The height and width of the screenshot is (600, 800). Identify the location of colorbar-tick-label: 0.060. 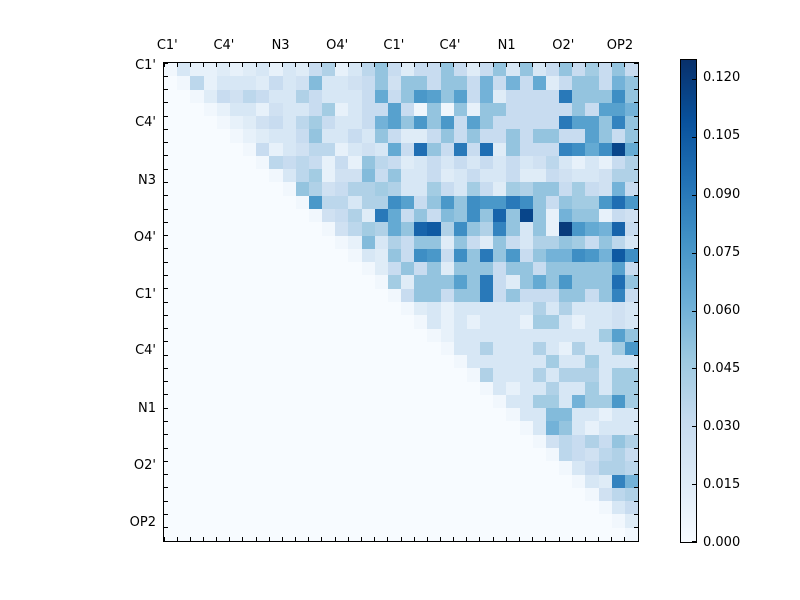
(722, 310).